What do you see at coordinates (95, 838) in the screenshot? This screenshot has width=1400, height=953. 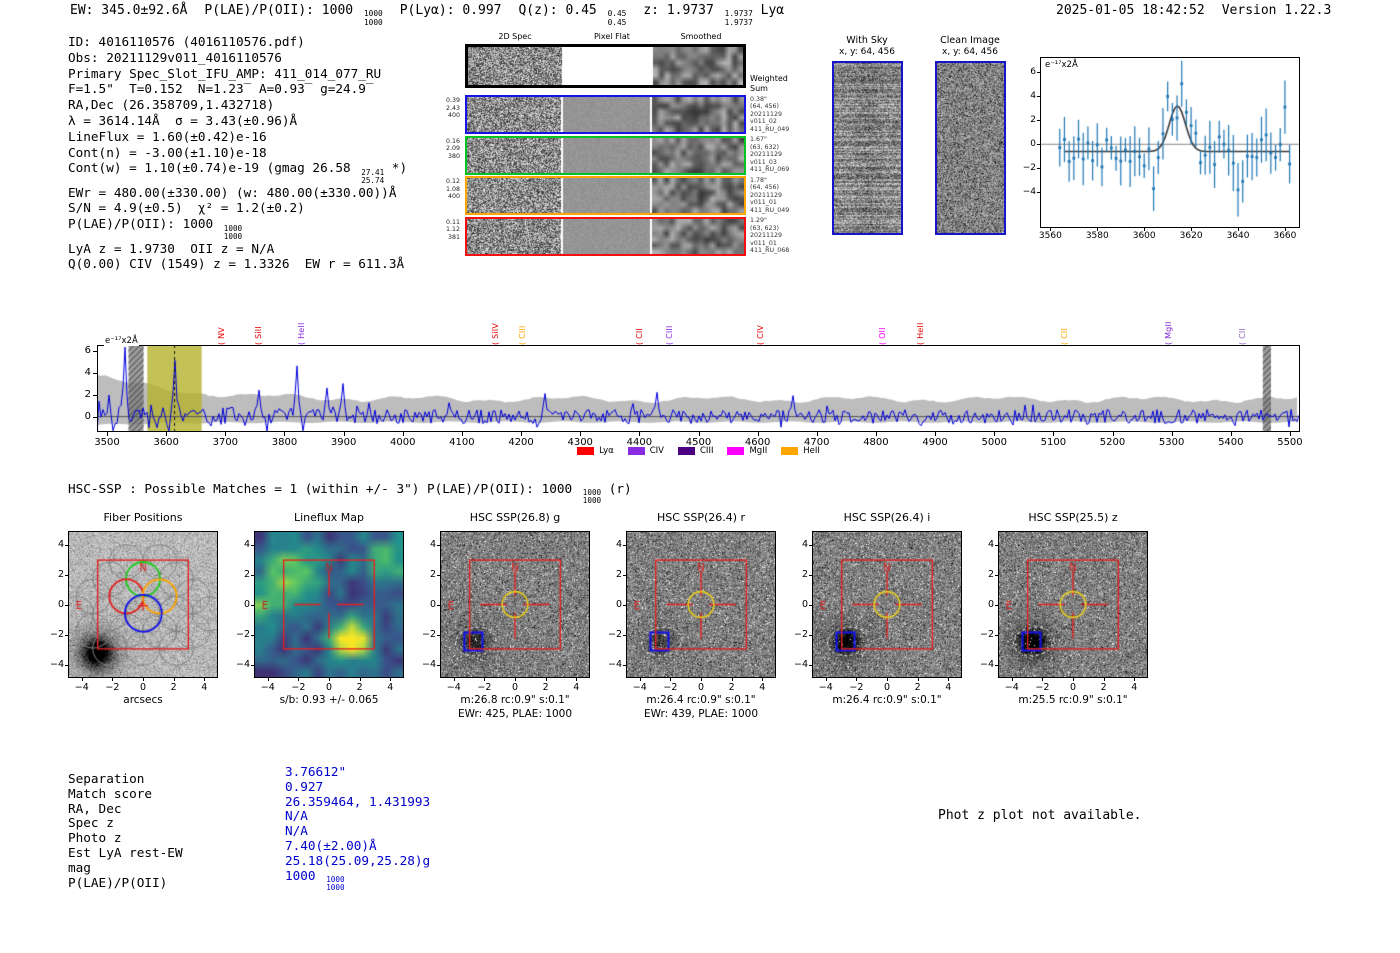 I see `match-label-4: Photo z` at bounding box center [95, 838].